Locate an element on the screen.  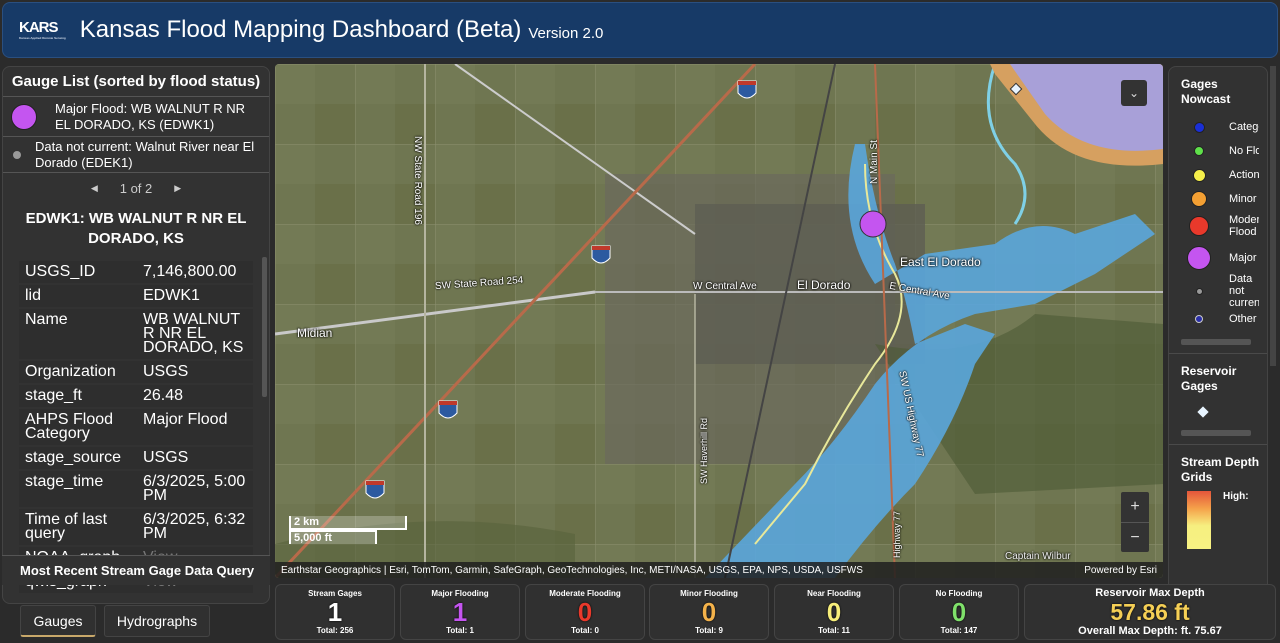
tab-hydrographs: Hydrographs is located at coordinates (157, 621).